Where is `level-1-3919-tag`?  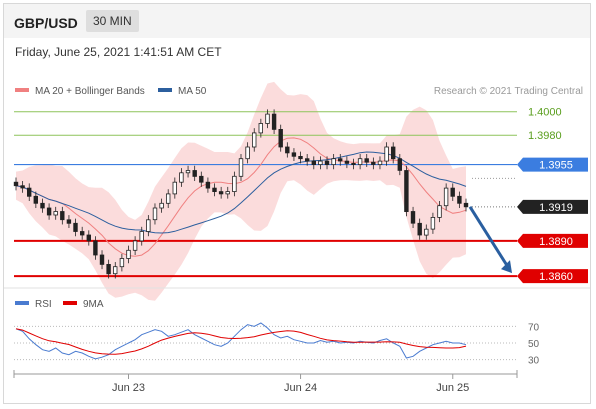 level-1-3919-tag is located at coordinates (552, 206).